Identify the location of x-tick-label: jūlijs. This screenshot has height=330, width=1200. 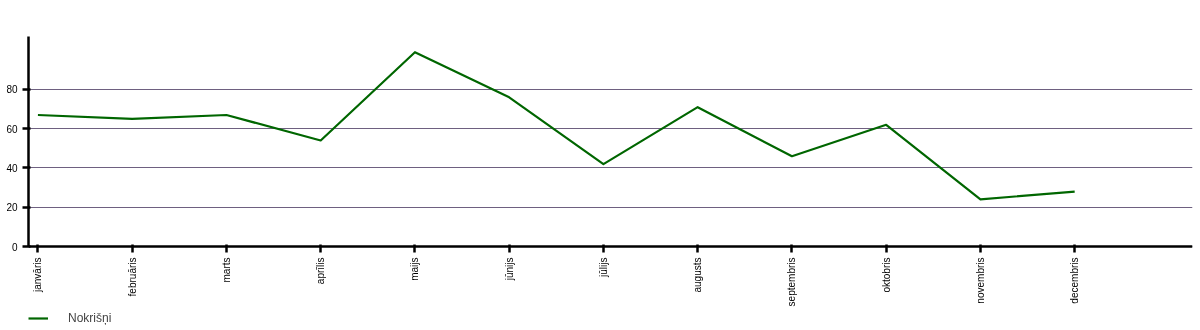
(603, 267).